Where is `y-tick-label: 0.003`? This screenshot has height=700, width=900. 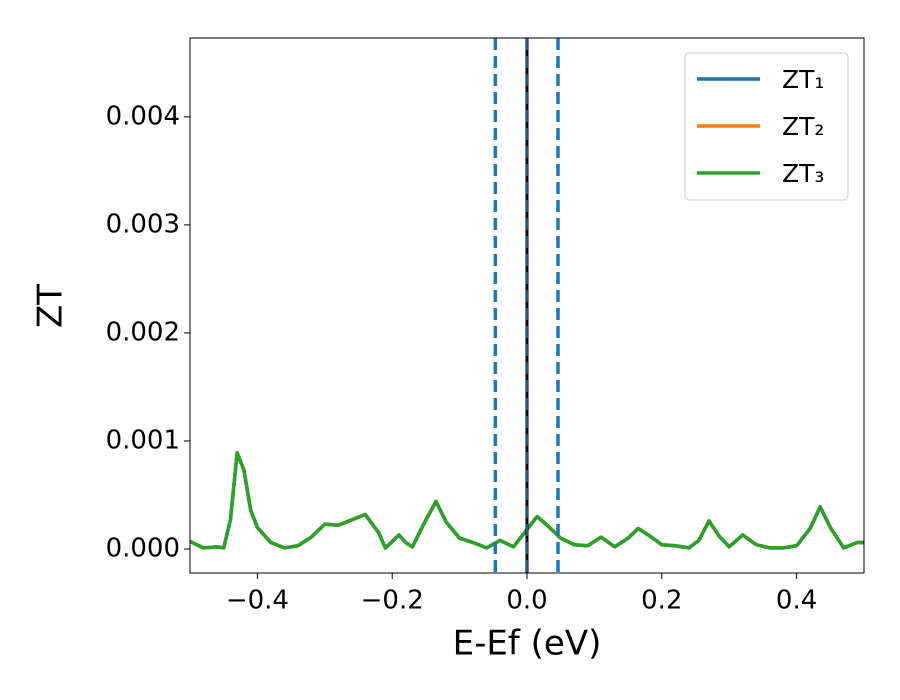
y-tick-label: 0.003 is located at coordinates (143, 224).